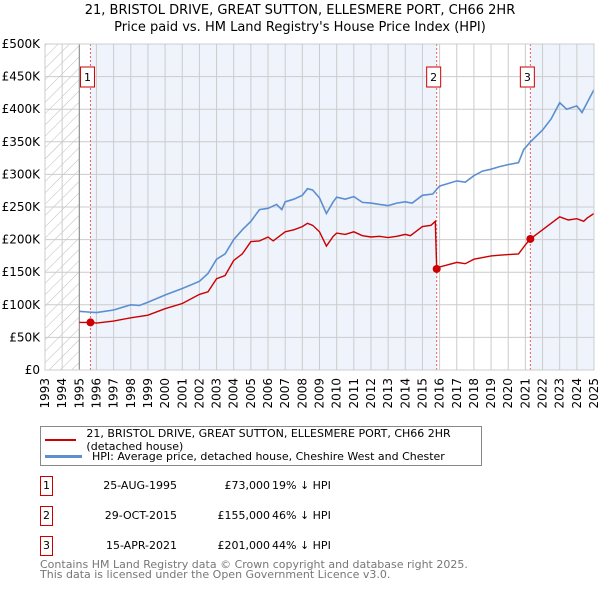  What do you see at coordinates (457, 393) in the screenshot?
I see `x-tick-label: 2017` at bounding box center [457, 393].